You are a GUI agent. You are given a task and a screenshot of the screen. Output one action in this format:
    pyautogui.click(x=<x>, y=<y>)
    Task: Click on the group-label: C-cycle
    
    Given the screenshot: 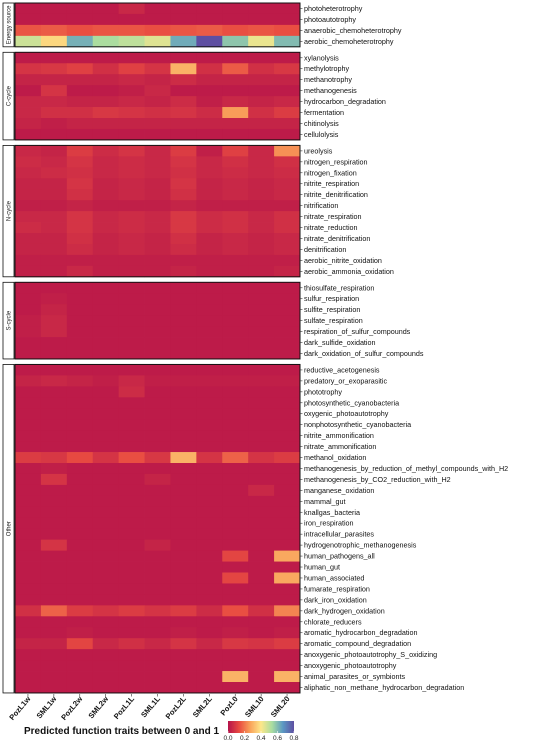 What is the action you would take?
    pyautogui.click(x=10, y=95)
    